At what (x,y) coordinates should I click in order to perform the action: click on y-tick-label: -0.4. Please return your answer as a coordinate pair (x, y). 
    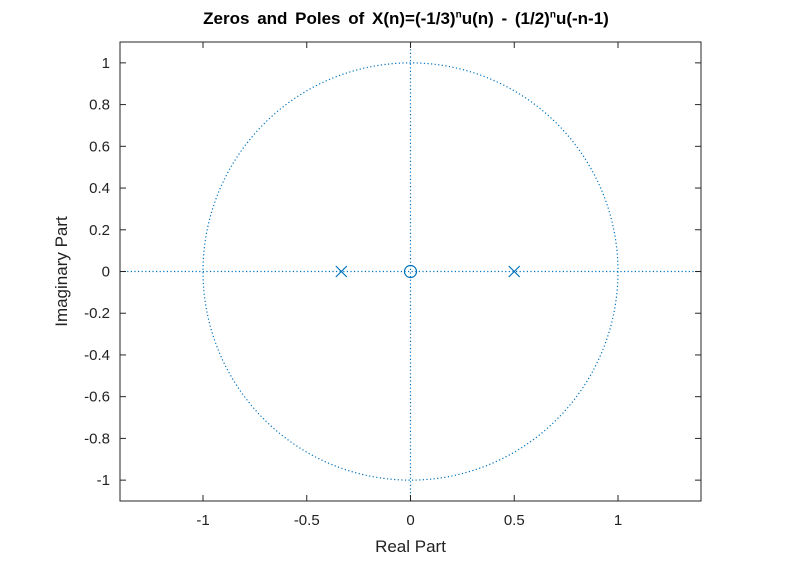
    Looking at the image, I should click on (97, 355).